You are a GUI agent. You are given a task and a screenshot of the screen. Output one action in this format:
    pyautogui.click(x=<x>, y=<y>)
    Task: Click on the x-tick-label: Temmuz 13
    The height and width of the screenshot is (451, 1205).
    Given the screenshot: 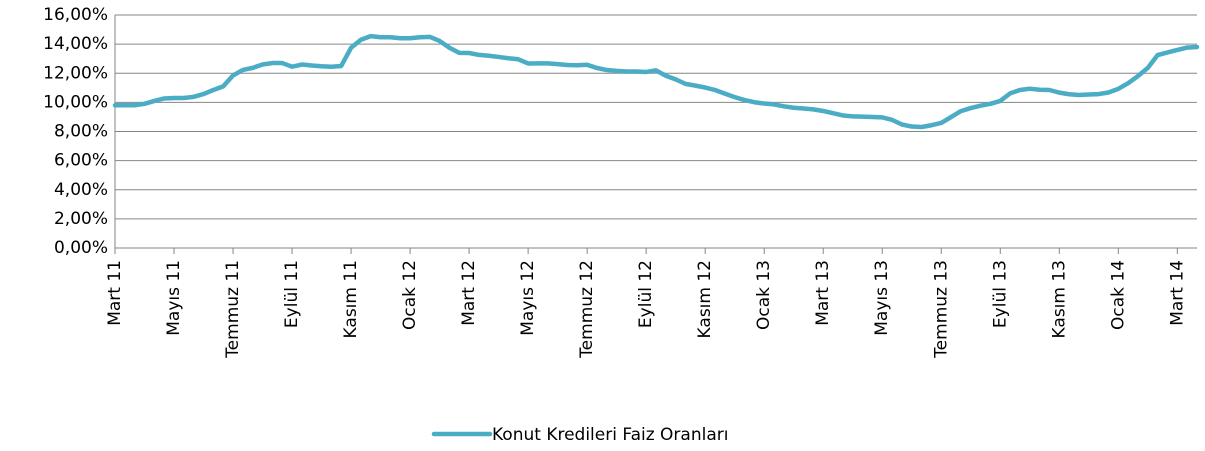 What is the action you would take?
    pyautogui.click(x=941, y=309)
    